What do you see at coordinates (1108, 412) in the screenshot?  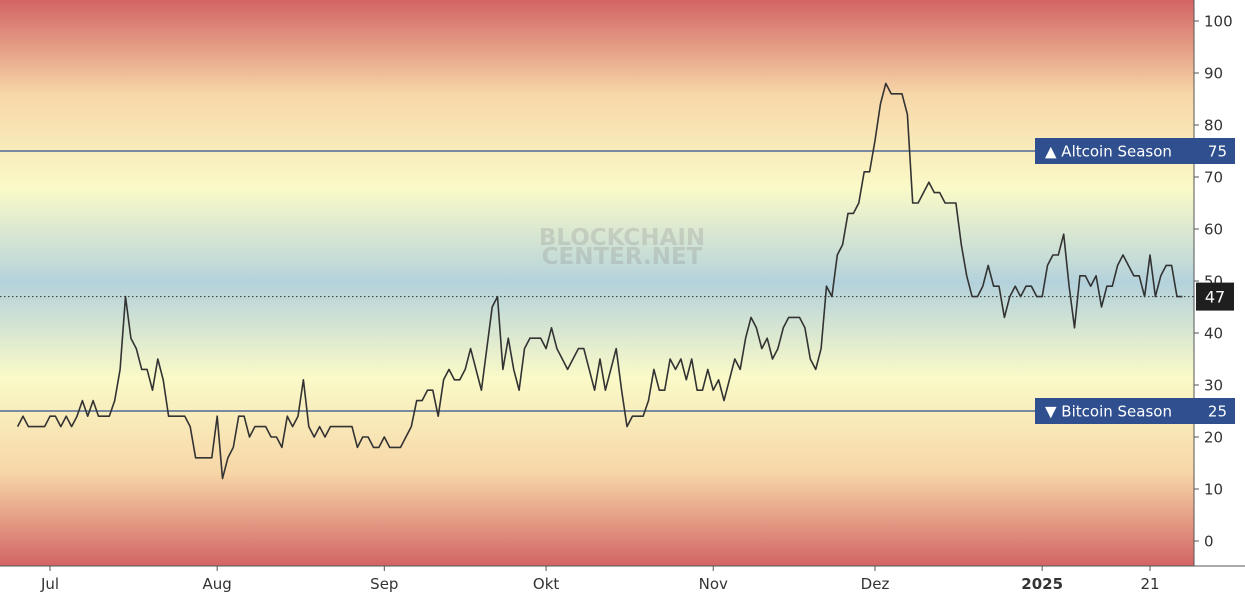 I see `threshold-label: ▼ Bitcoin Season` at bounding box center [1108, 412].